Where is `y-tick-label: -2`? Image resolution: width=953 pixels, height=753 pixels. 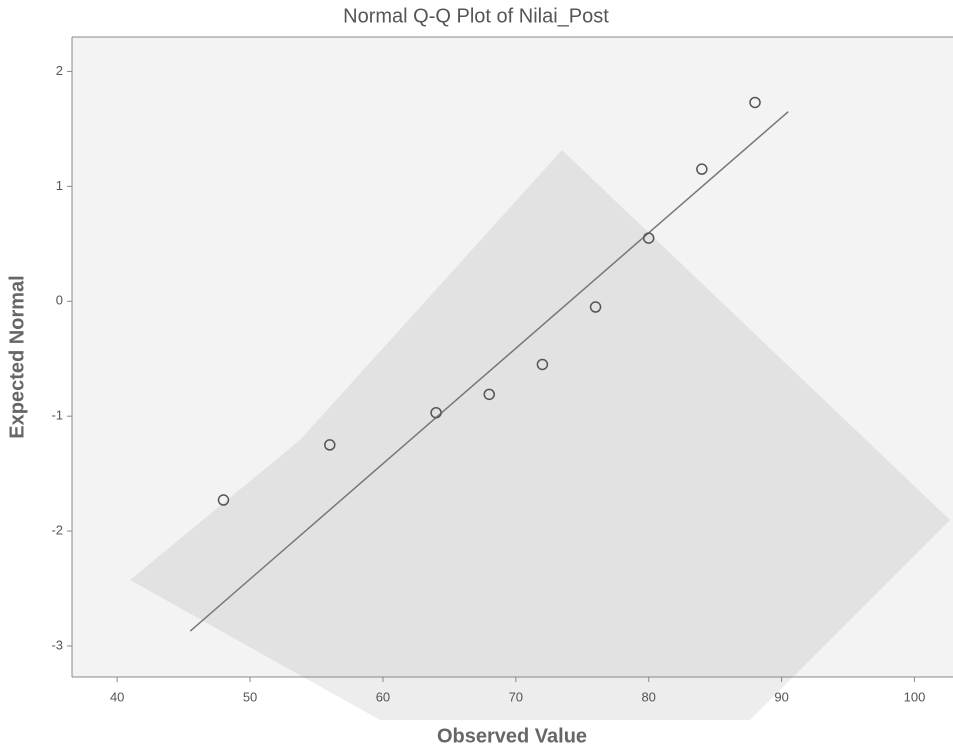 y-tick-label: -2 is located at coordinates (57, 530).